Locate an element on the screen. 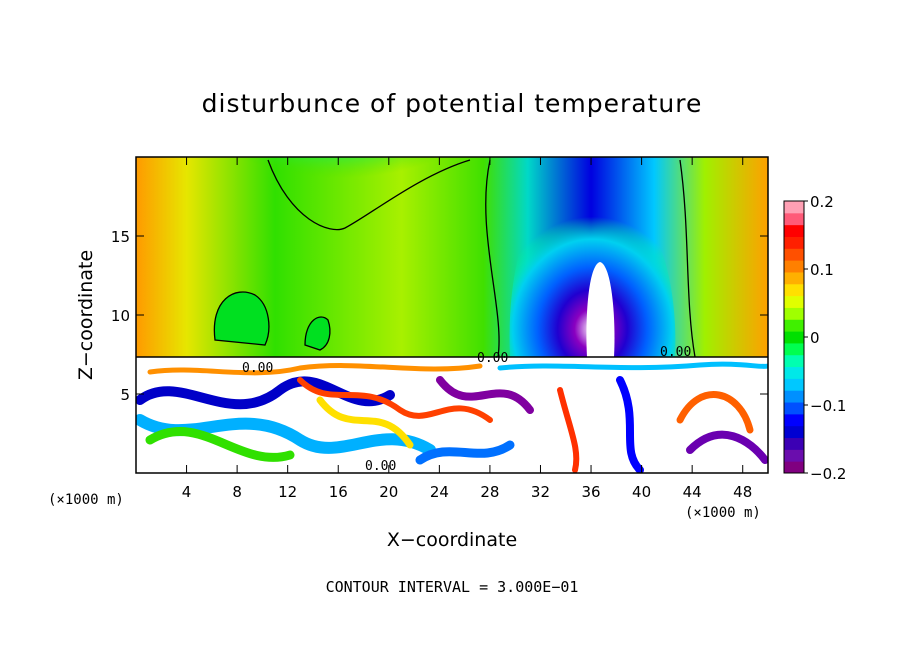 Image resolution: width=904 pixels, height=654 pixels. colorbar-tick-label: −0.1 is located at coordinates (828, 406).